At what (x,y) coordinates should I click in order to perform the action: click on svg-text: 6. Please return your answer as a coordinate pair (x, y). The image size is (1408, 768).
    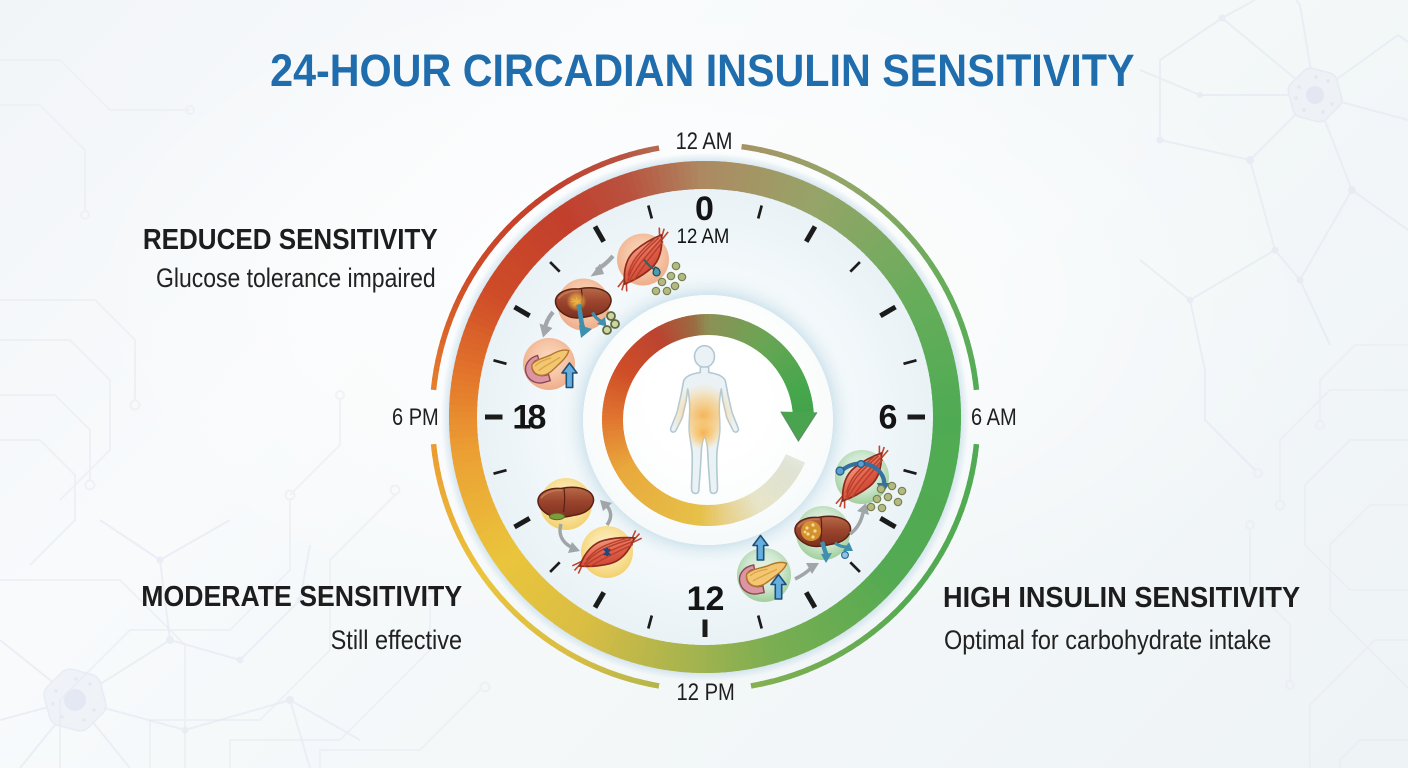
    Looking at the image, I should click on (888, 417).